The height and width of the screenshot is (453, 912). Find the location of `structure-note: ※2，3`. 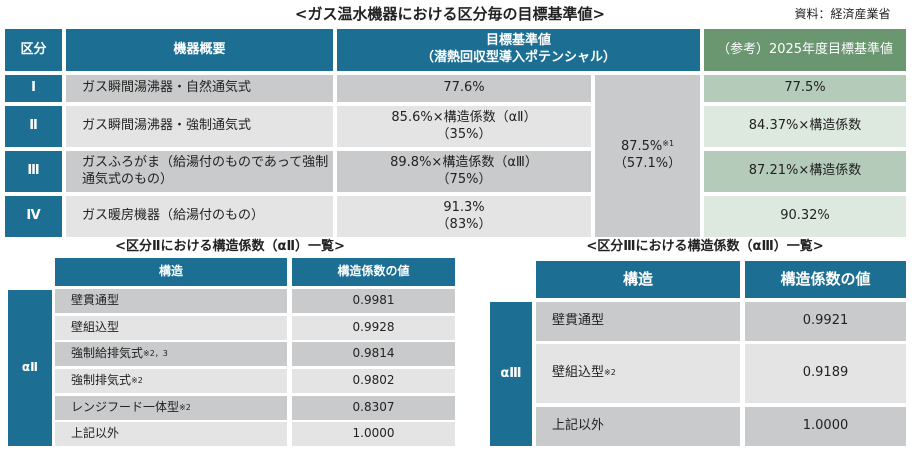

structure-note: ※2，3 is located at coordinates (155, 353).